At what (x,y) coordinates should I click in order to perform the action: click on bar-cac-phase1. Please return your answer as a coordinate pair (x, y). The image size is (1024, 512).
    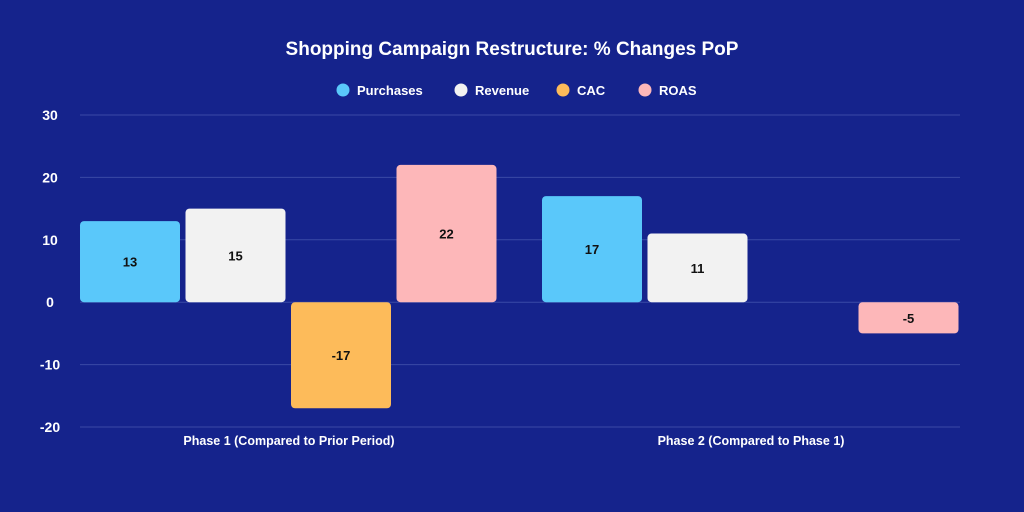
    Looking at the image, I should click on (341, 355).